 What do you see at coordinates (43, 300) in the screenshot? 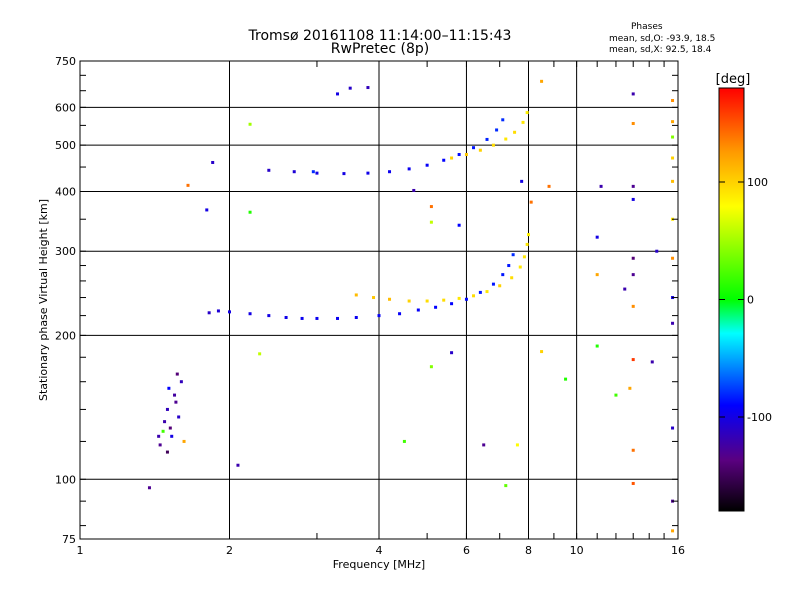
I see `y-axis-label: Stationary phase Virtual Height [km]` at bounding box center [43, 300].